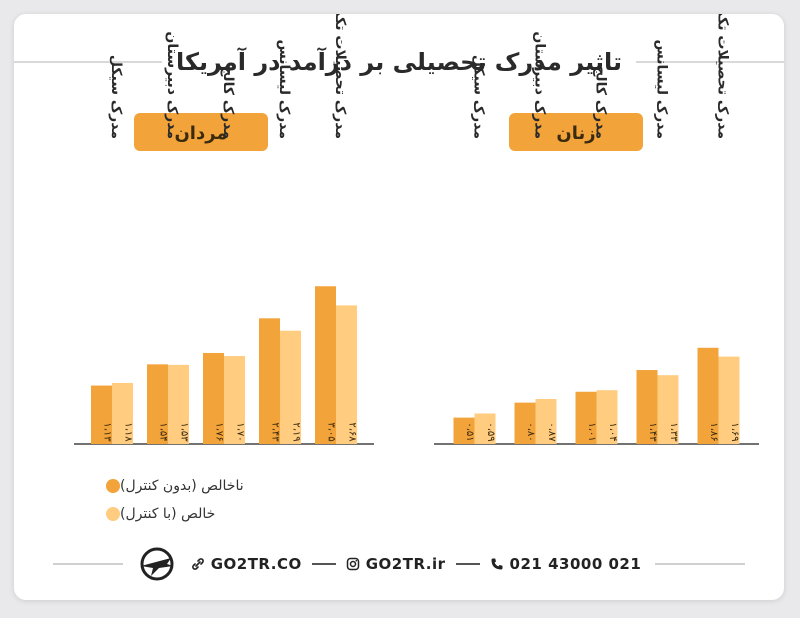 Image resolution: width=800 pixels, height=618 pixels. Describe the element at coordinates (352, 432) in the screenshot. I see `bar-value-label: ۲،۶۸` at that location.